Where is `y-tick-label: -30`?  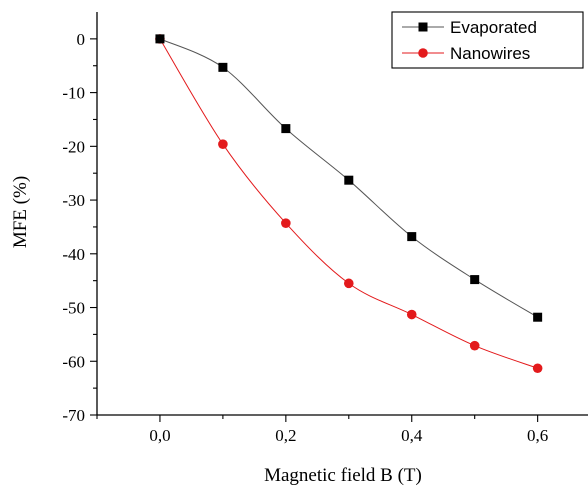 y-tick-label: -30 is located at coordinates (73, 200).